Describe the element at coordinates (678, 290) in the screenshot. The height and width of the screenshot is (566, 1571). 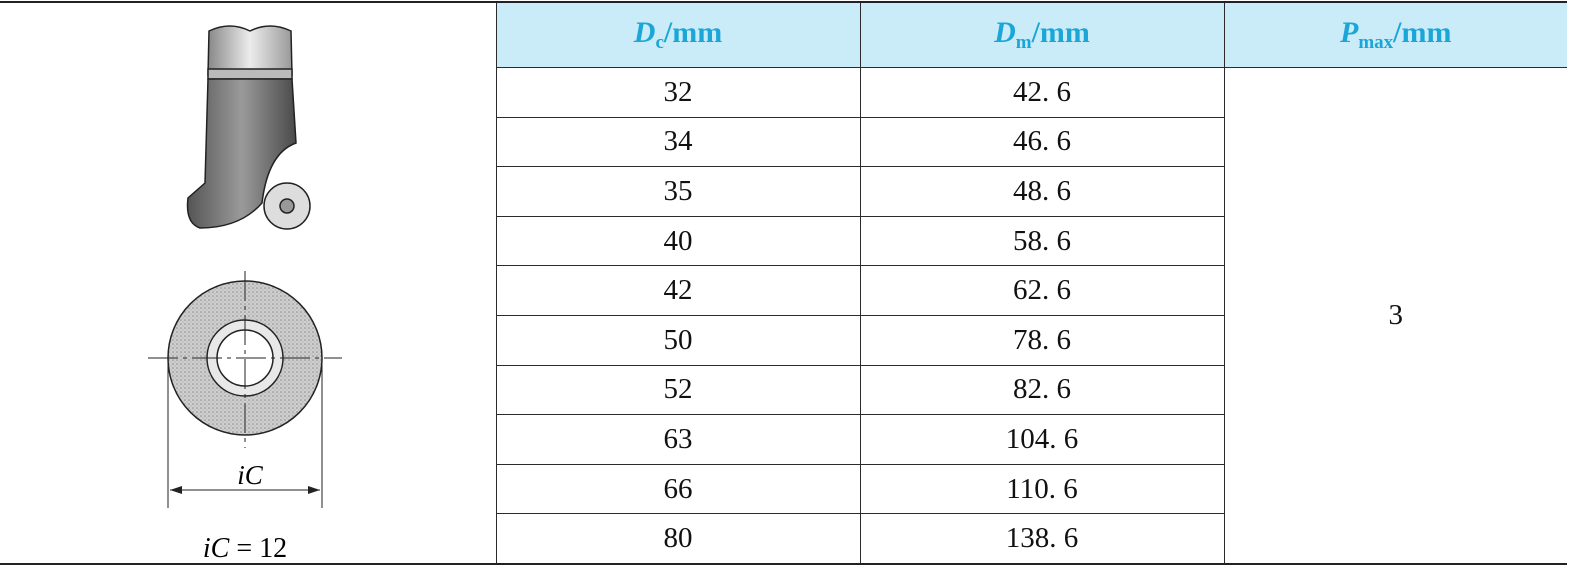
I see `table-cell: 42` at that location.